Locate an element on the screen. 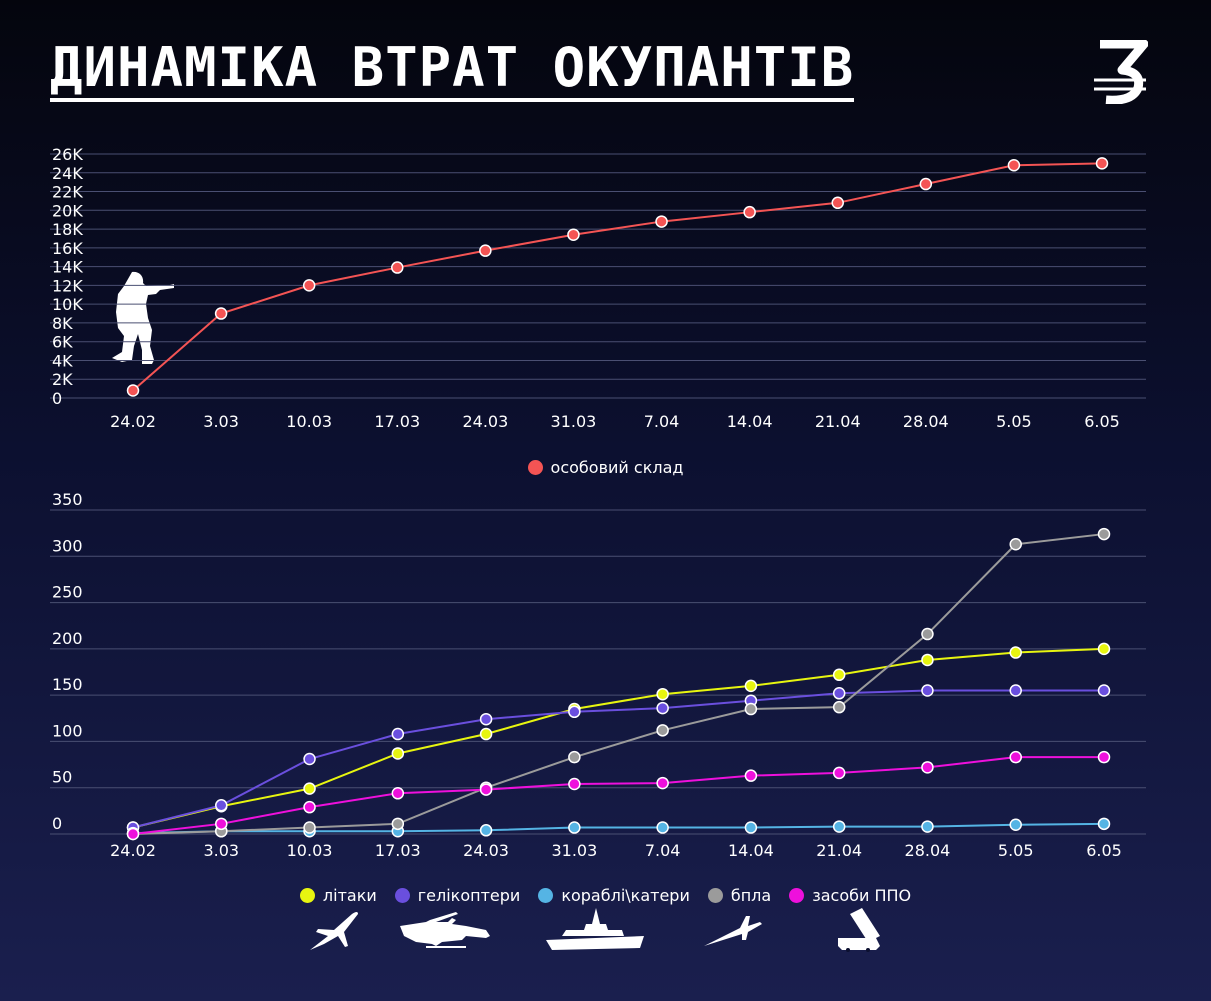 The height and width of the screenshot is (1001, 1211). legend-item-air-defense: засоби ППО is located at coordinates (850, 895).